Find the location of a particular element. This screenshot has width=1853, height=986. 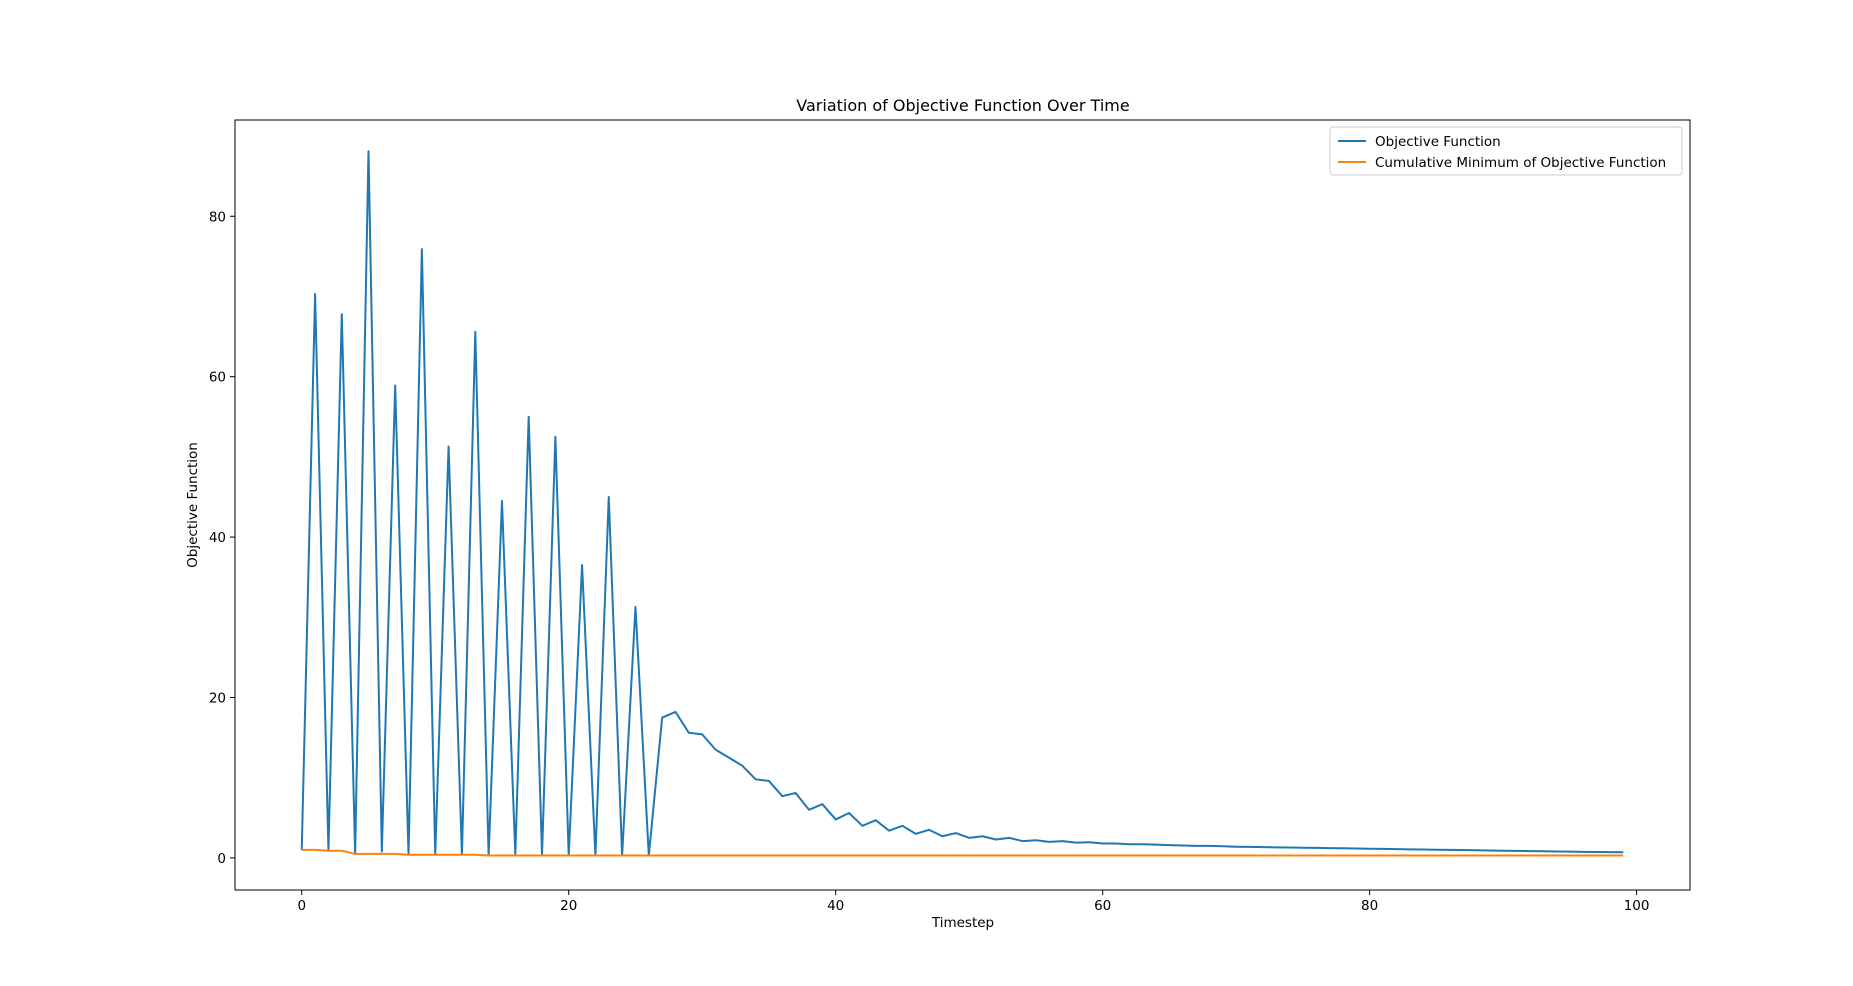

x-axis: 0 20 40 60 80 100 is located at coordinates (973, 902).